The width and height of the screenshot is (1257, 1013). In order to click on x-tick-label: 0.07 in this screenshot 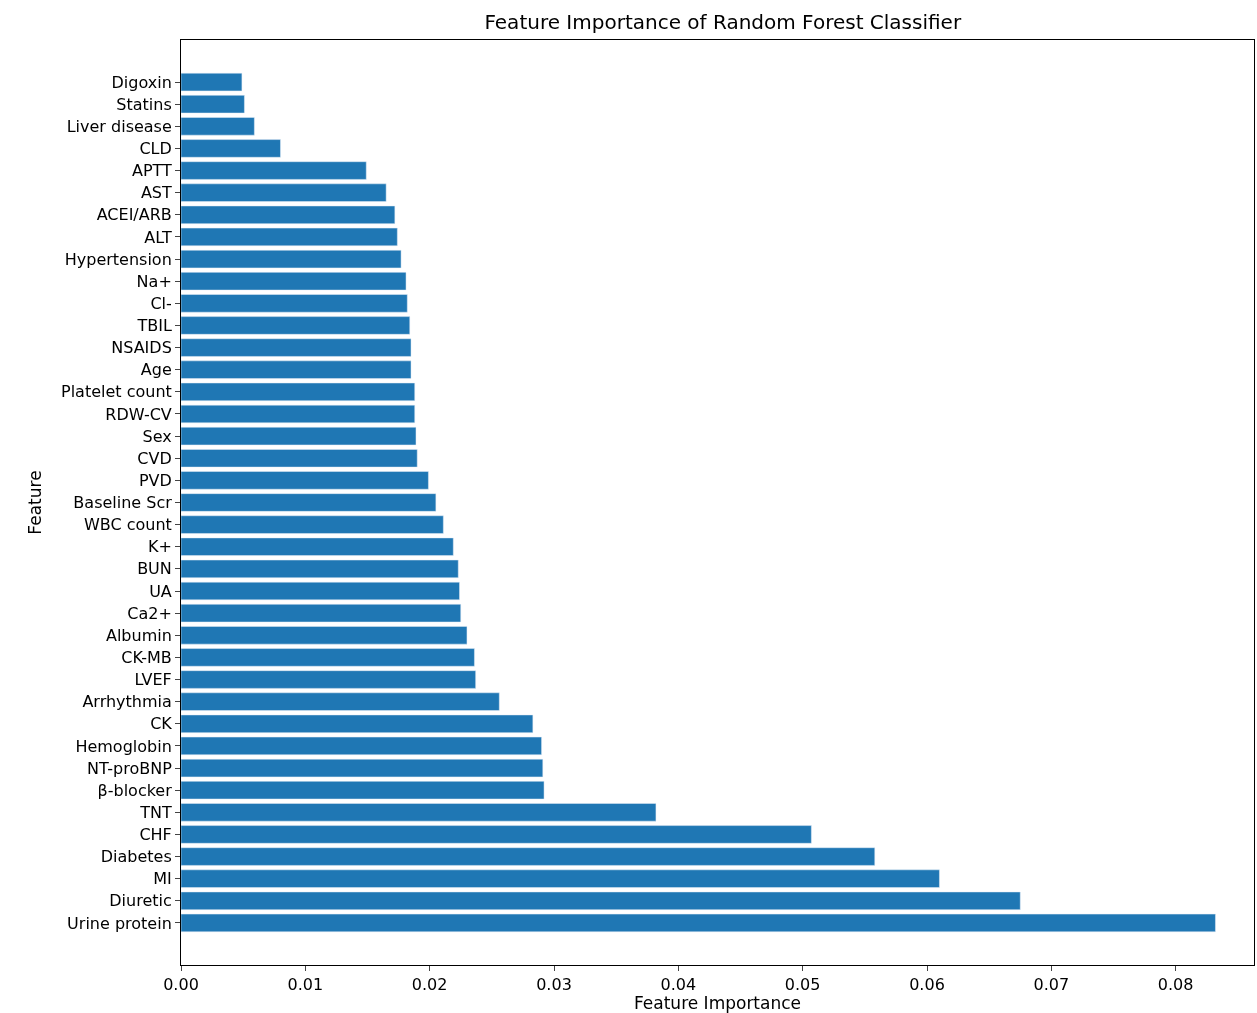, I will do `click(1051, 985)`.